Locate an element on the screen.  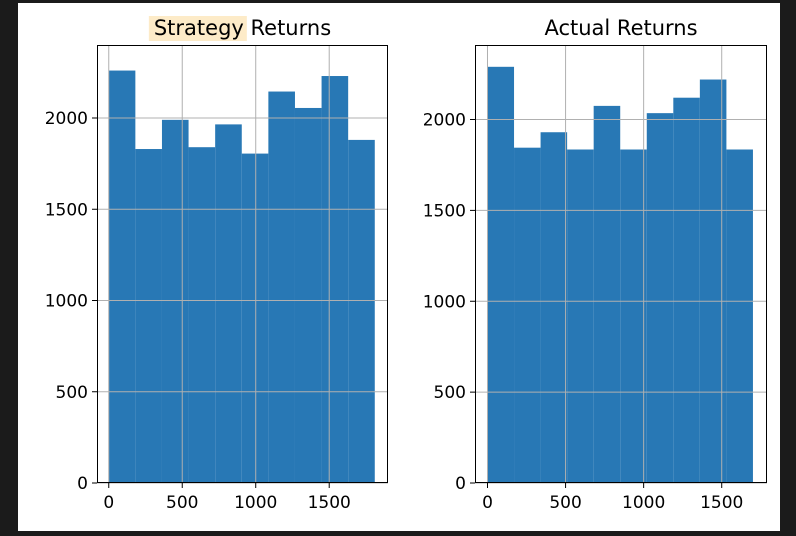
chart-title: Actual Returns is located at coordinates (620, 28).